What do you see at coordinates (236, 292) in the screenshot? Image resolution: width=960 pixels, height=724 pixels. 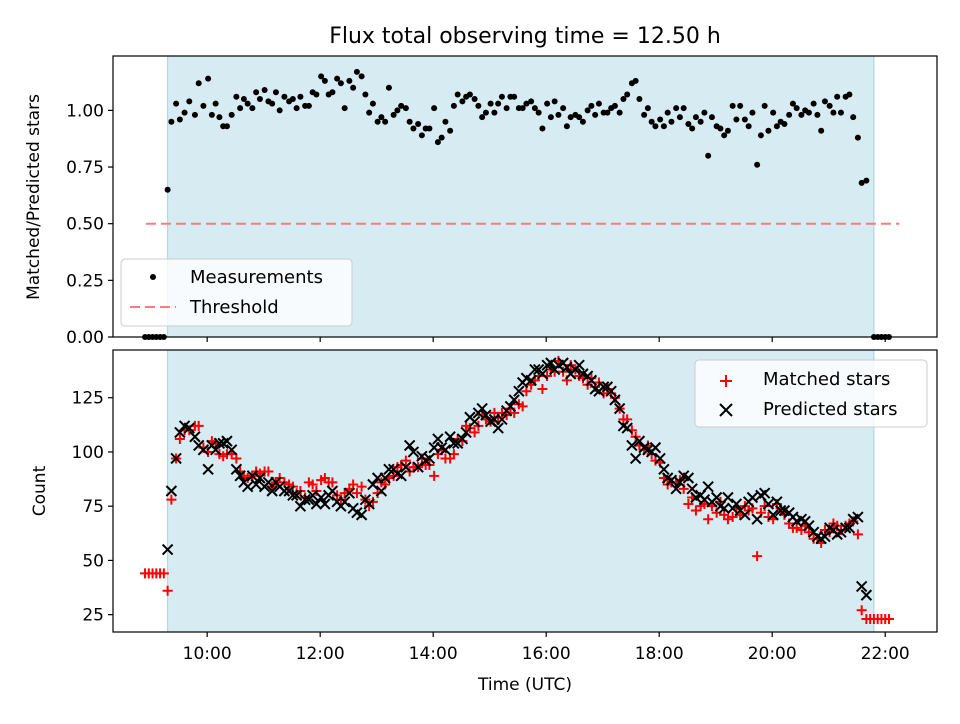 I see `ratio-legend-box` at bounding box center [236, 292].